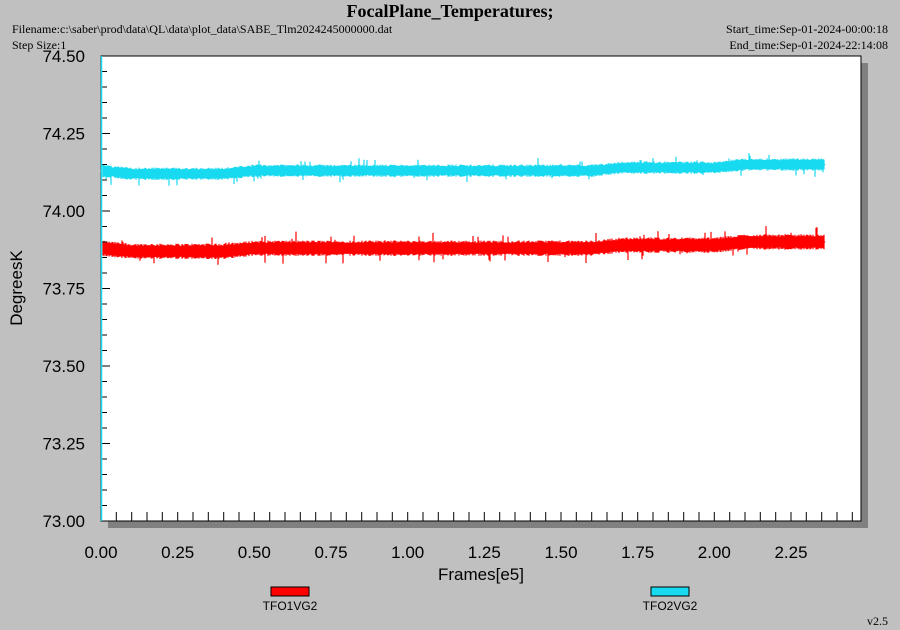 The image size is (900, 630). I want to click on y-axis-label: DegreesK, so click(16, 288).